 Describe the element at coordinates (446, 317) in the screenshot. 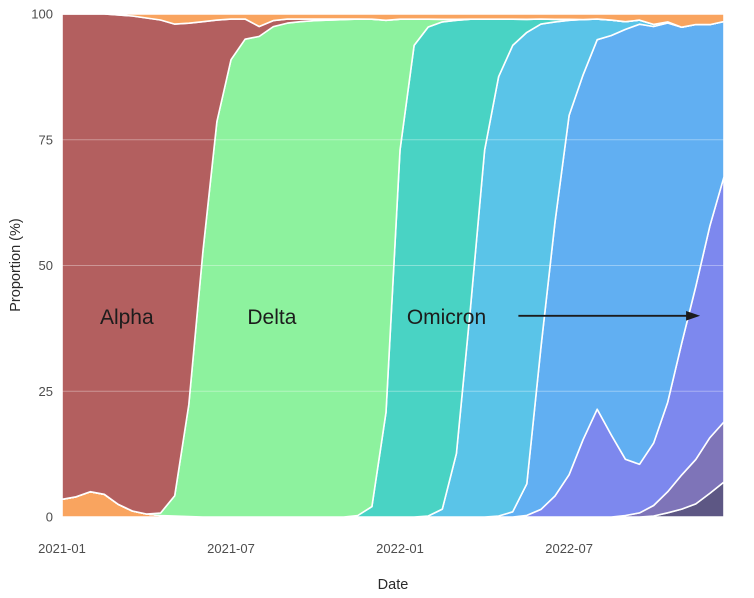

I see `omicron-label: Omicron` at that location.